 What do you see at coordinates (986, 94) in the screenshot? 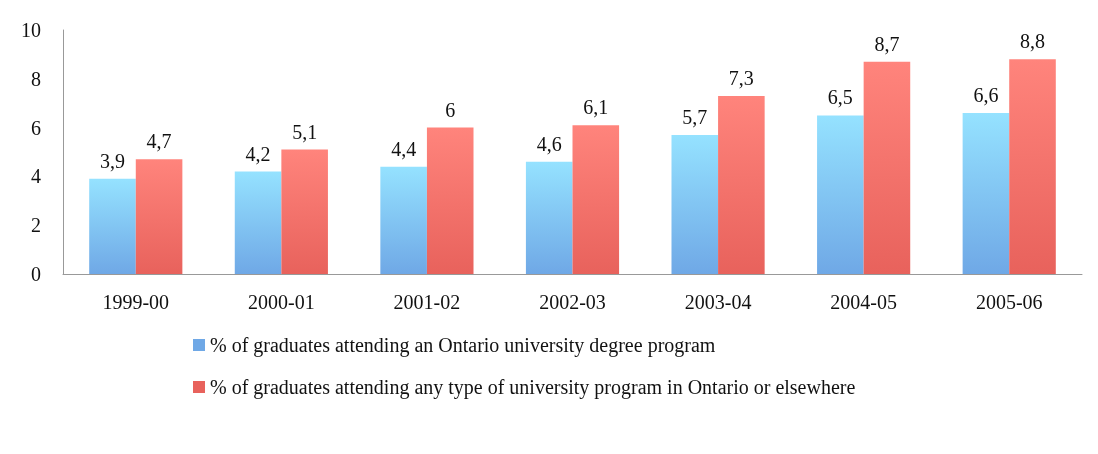
I see `data-label: 6,6` at bounding box center [986, 94].